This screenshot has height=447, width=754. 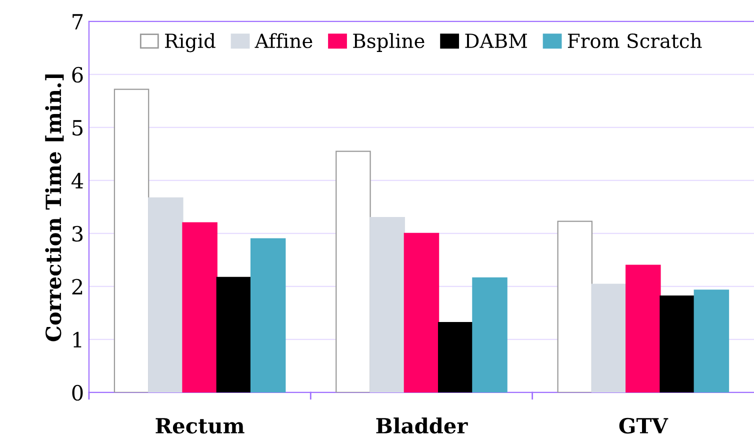 What do you see at coordinates (635, 40) in the screenshot?
I see `legend-label: From Scratch` at bounding box center [635, 40].